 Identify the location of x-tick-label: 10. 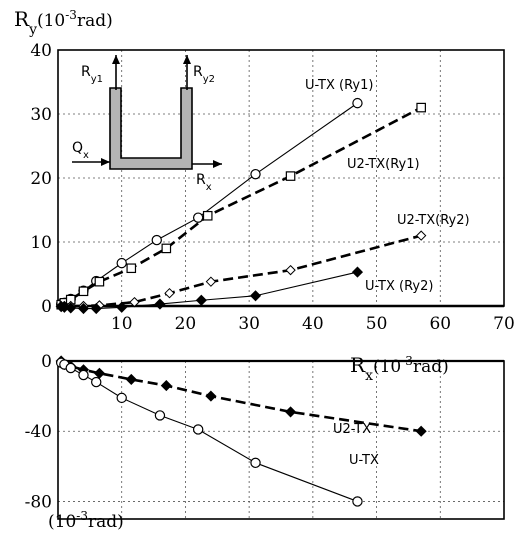
(122, 324).